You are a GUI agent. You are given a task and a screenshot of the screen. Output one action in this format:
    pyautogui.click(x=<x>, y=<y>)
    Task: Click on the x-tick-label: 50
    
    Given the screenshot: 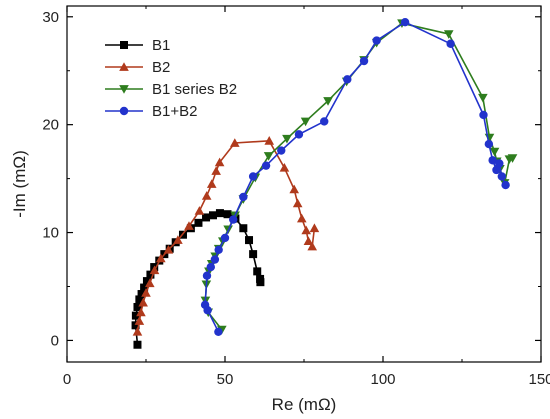 What is the action you would take?
    pyautogui.click(x=225, y=379)
    